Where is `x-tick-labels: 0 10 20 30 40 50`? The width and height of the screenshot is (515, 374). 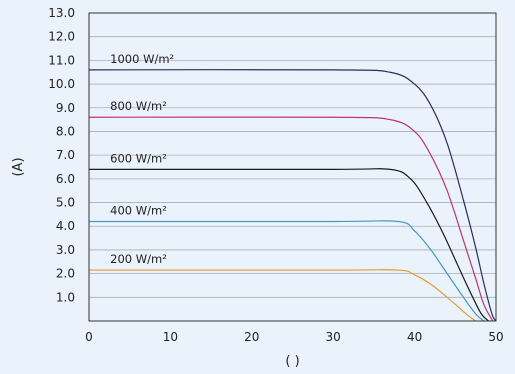
x-tick-labels: 0 10 20 30 40 50 is located at coordinates (294, 337).